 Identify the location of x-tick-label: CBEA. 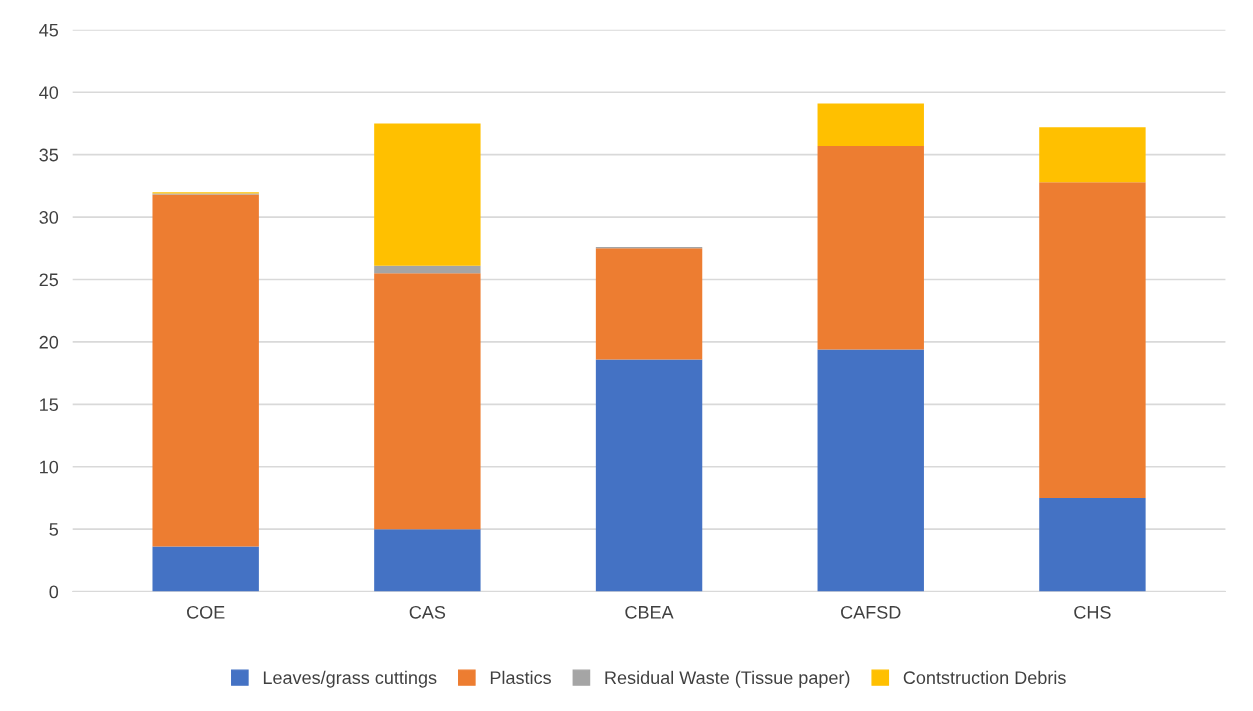
(649, 612).